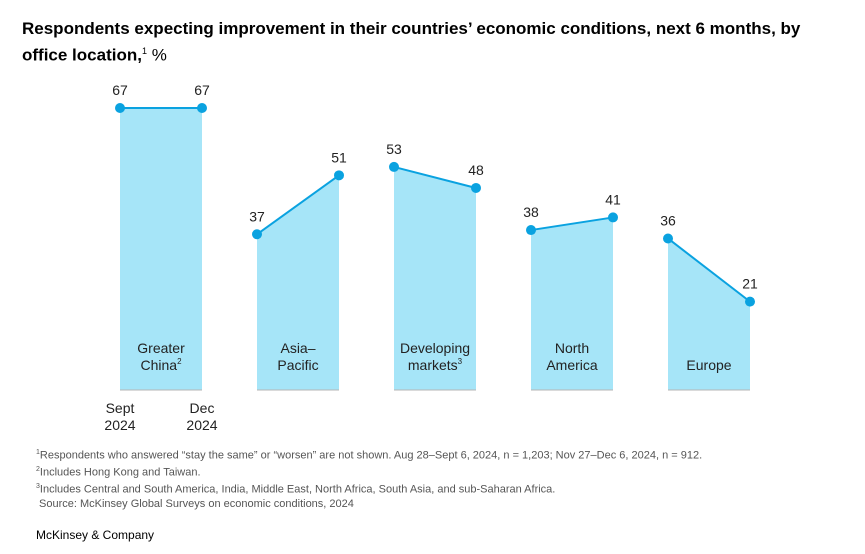 Image resolution: width=865 pixels, height=554 pixels. Describe the element at coordinates (476, 170) in the screenshot. I see `data-label-developing-markets-dec: 48` at that location.